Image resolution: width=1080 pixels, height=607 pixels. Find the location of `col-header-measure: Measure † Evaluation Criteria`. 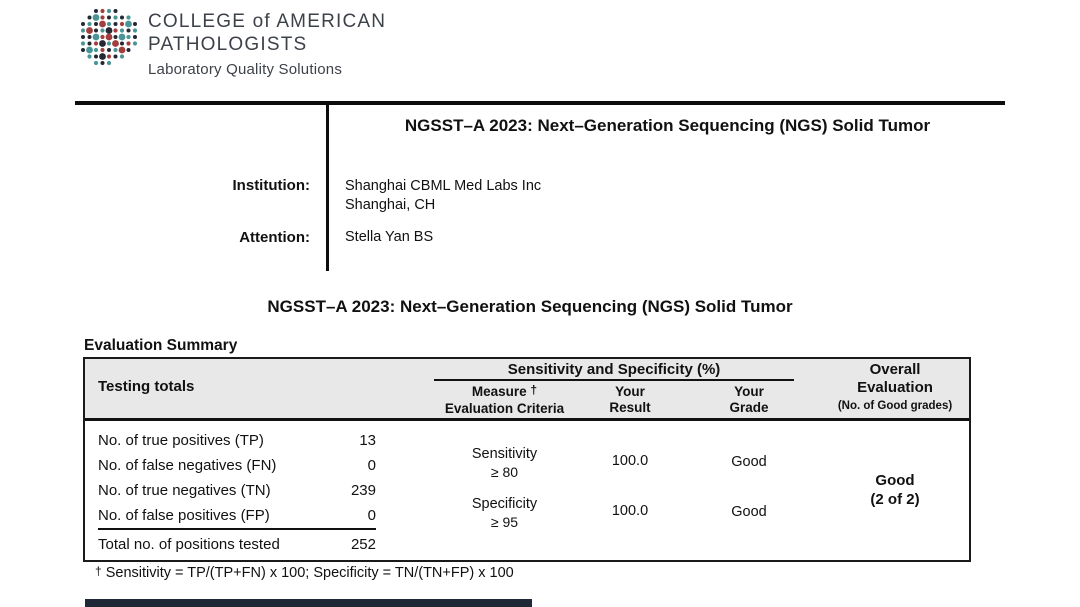

col-header-measure: Measure † Evaluation Criteria is located at coordinates (504, 399).